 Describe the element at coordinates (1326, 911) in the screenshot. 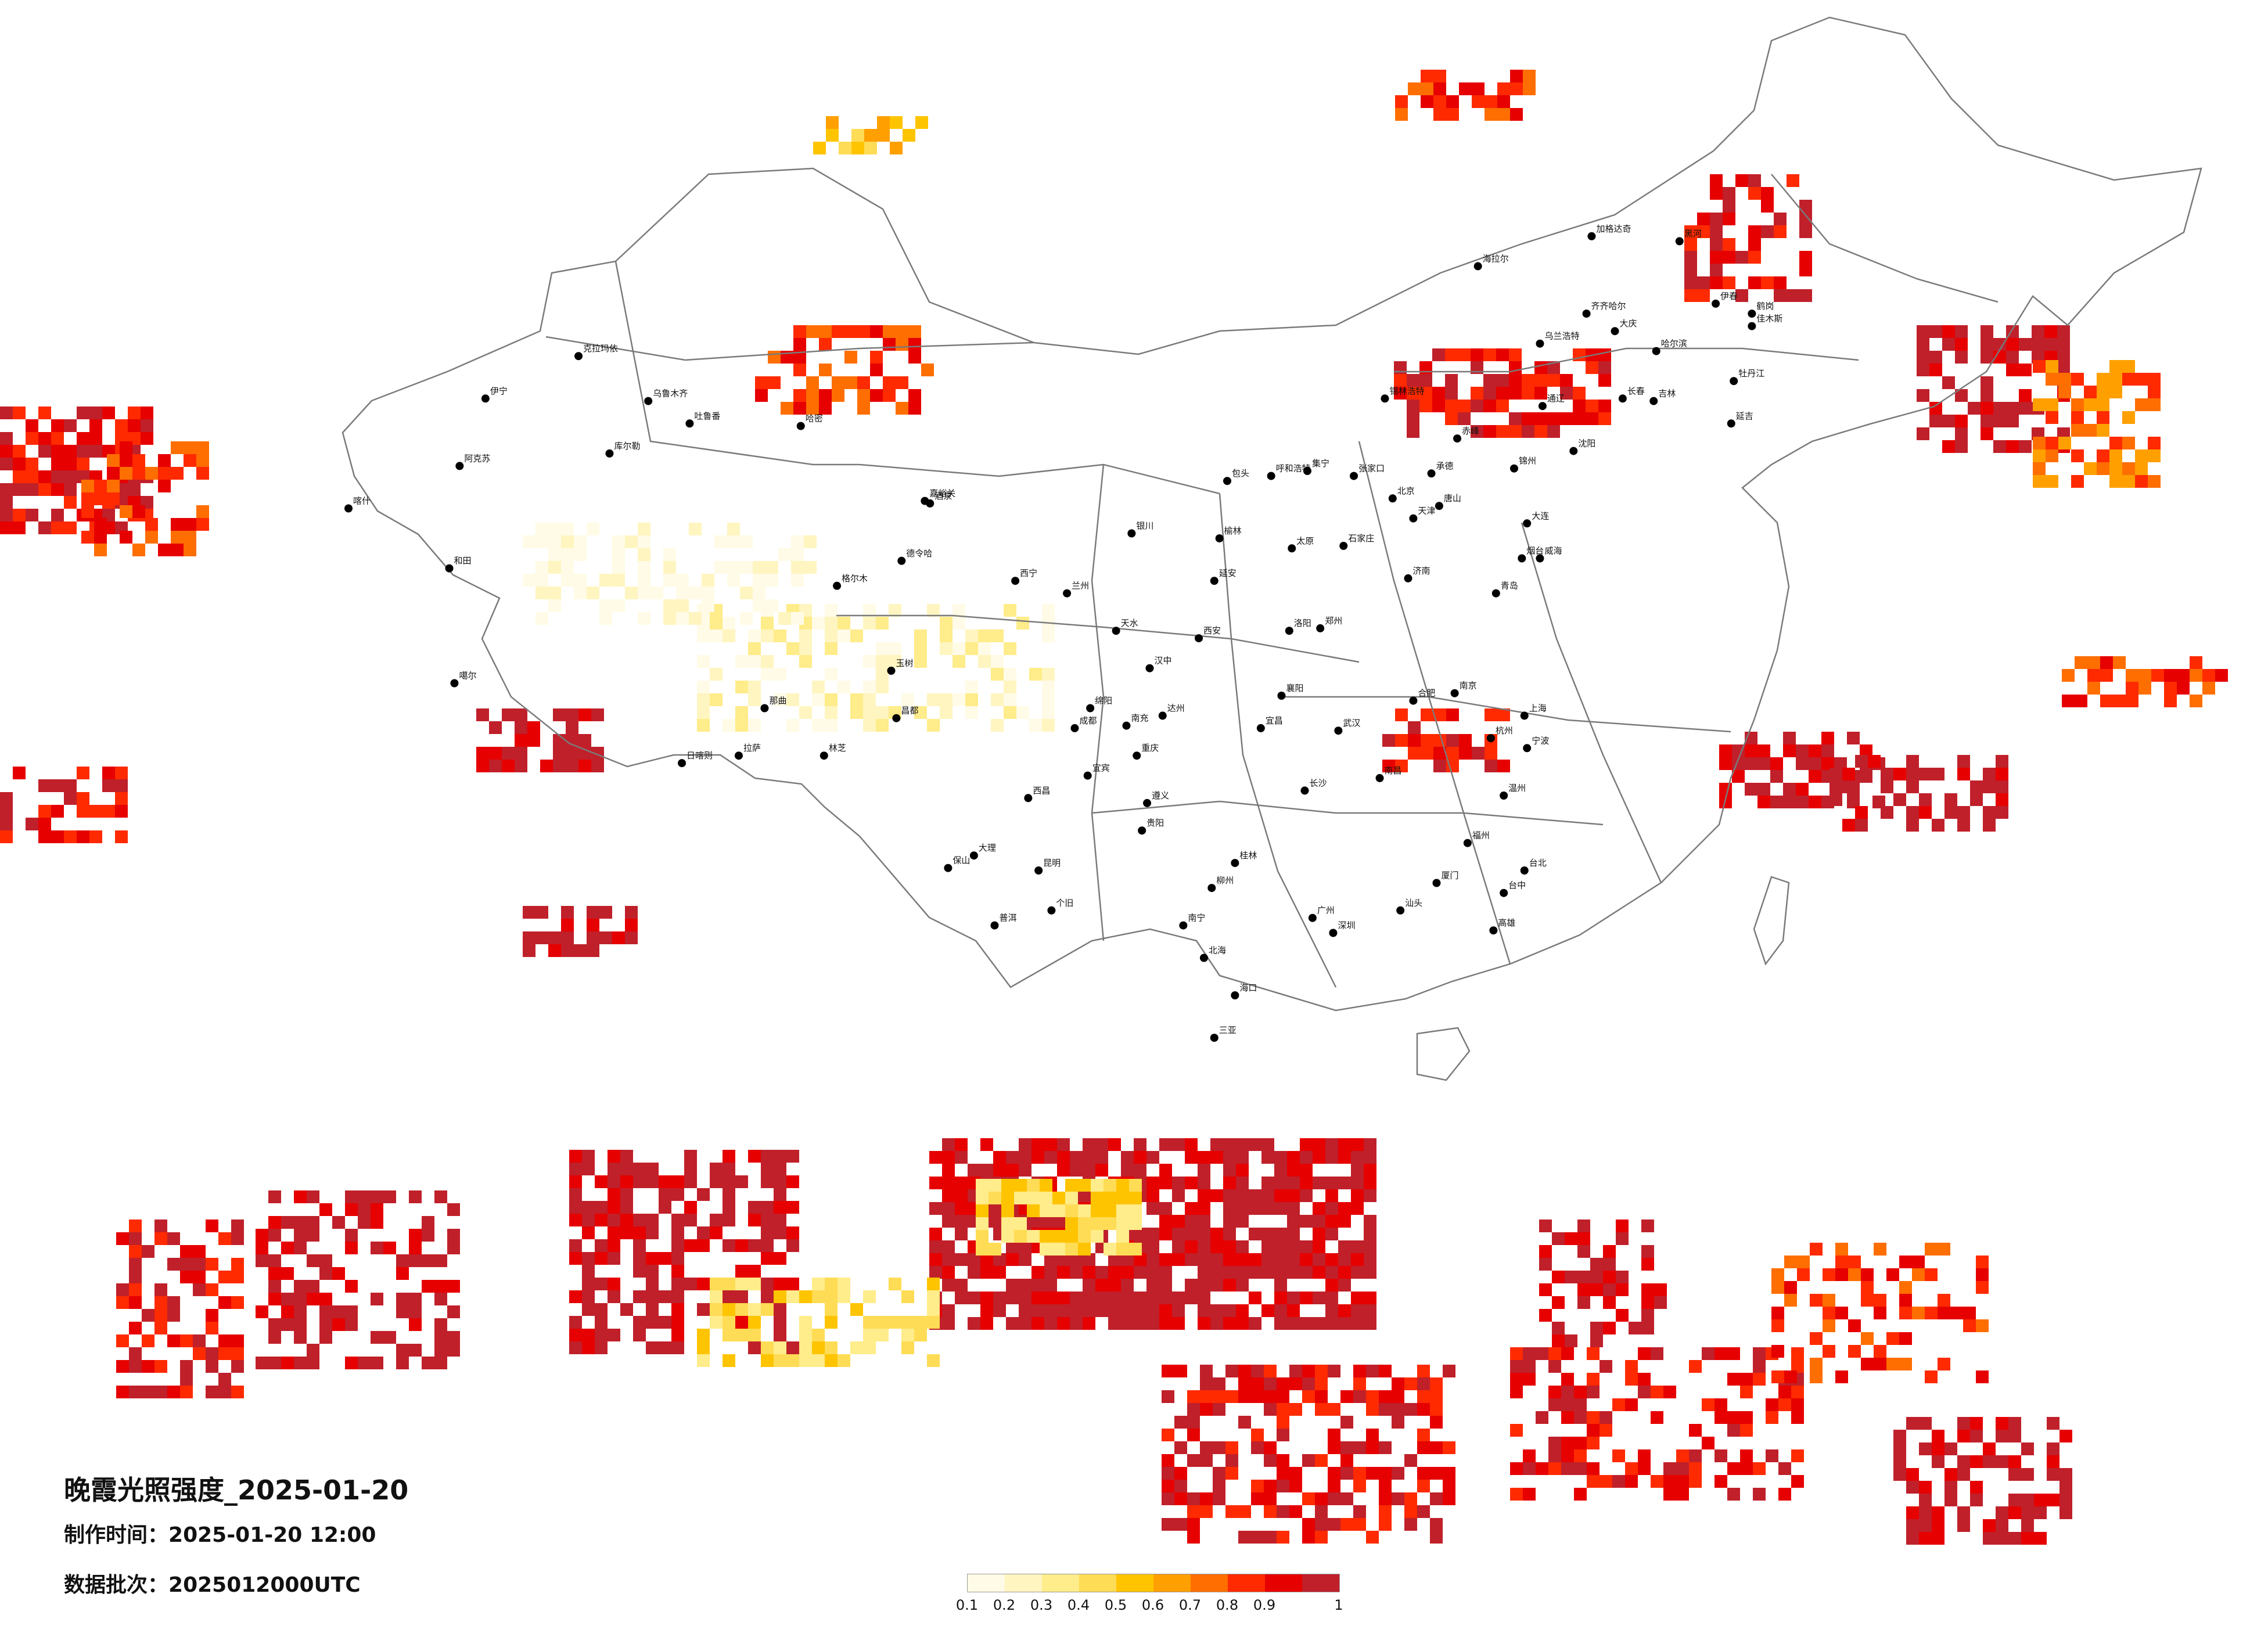

I see `city-label: 广州` at that location.